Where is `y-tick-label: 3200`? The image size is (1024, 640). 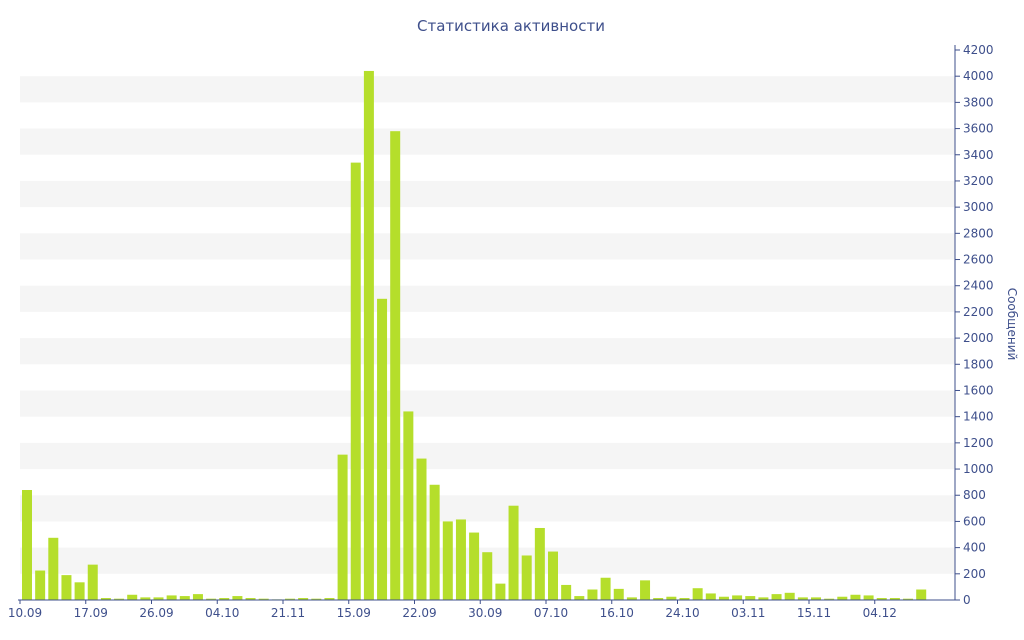 y-tick-label: 3200 is located at coordinates (978, 181).